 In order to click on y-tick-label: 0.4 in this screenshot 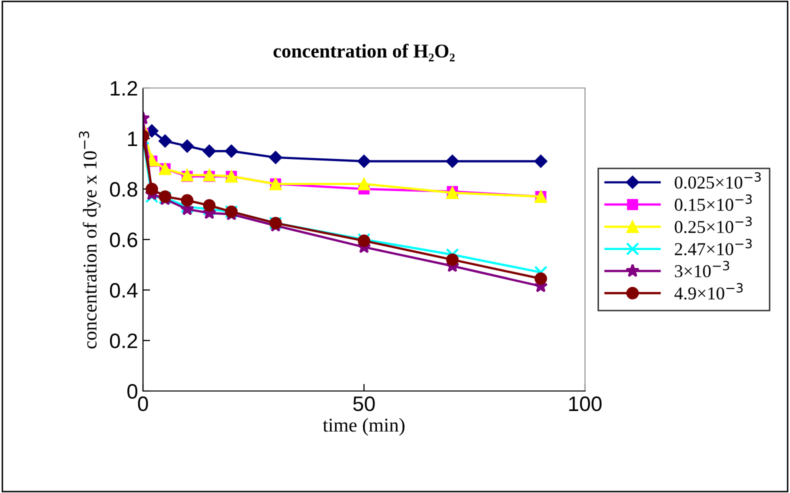, I will do `click(124, 290)`.